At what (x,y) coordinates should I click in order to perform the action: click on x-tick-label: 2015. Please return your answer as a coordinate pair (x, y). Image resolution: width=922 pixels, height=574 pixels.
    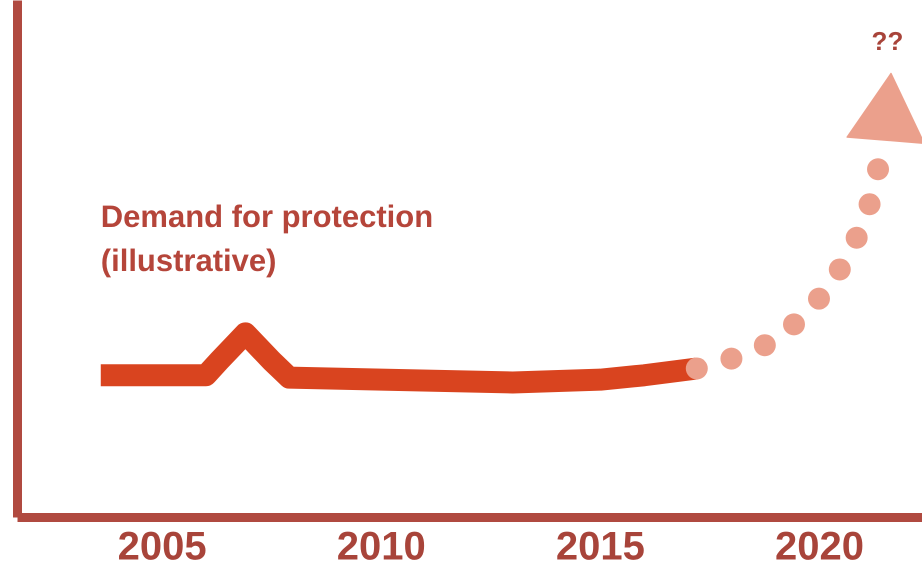
    Looking at the image, I should click on (600, 546).